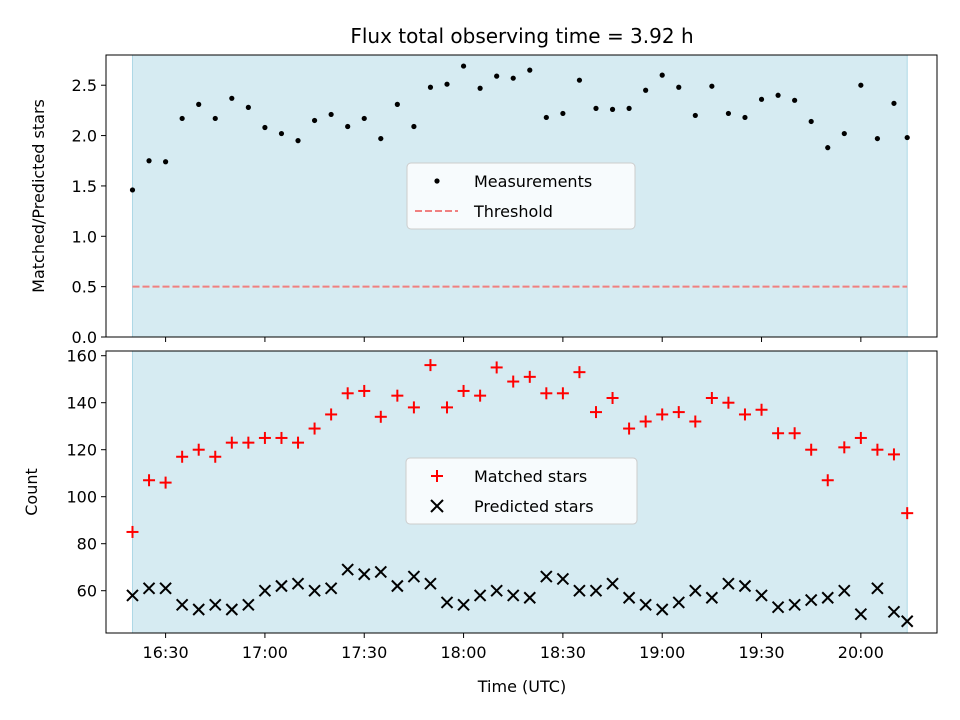 The image size is (960, 720). I want to click on top-legend: Measurements Threshold, so click(521, 196).